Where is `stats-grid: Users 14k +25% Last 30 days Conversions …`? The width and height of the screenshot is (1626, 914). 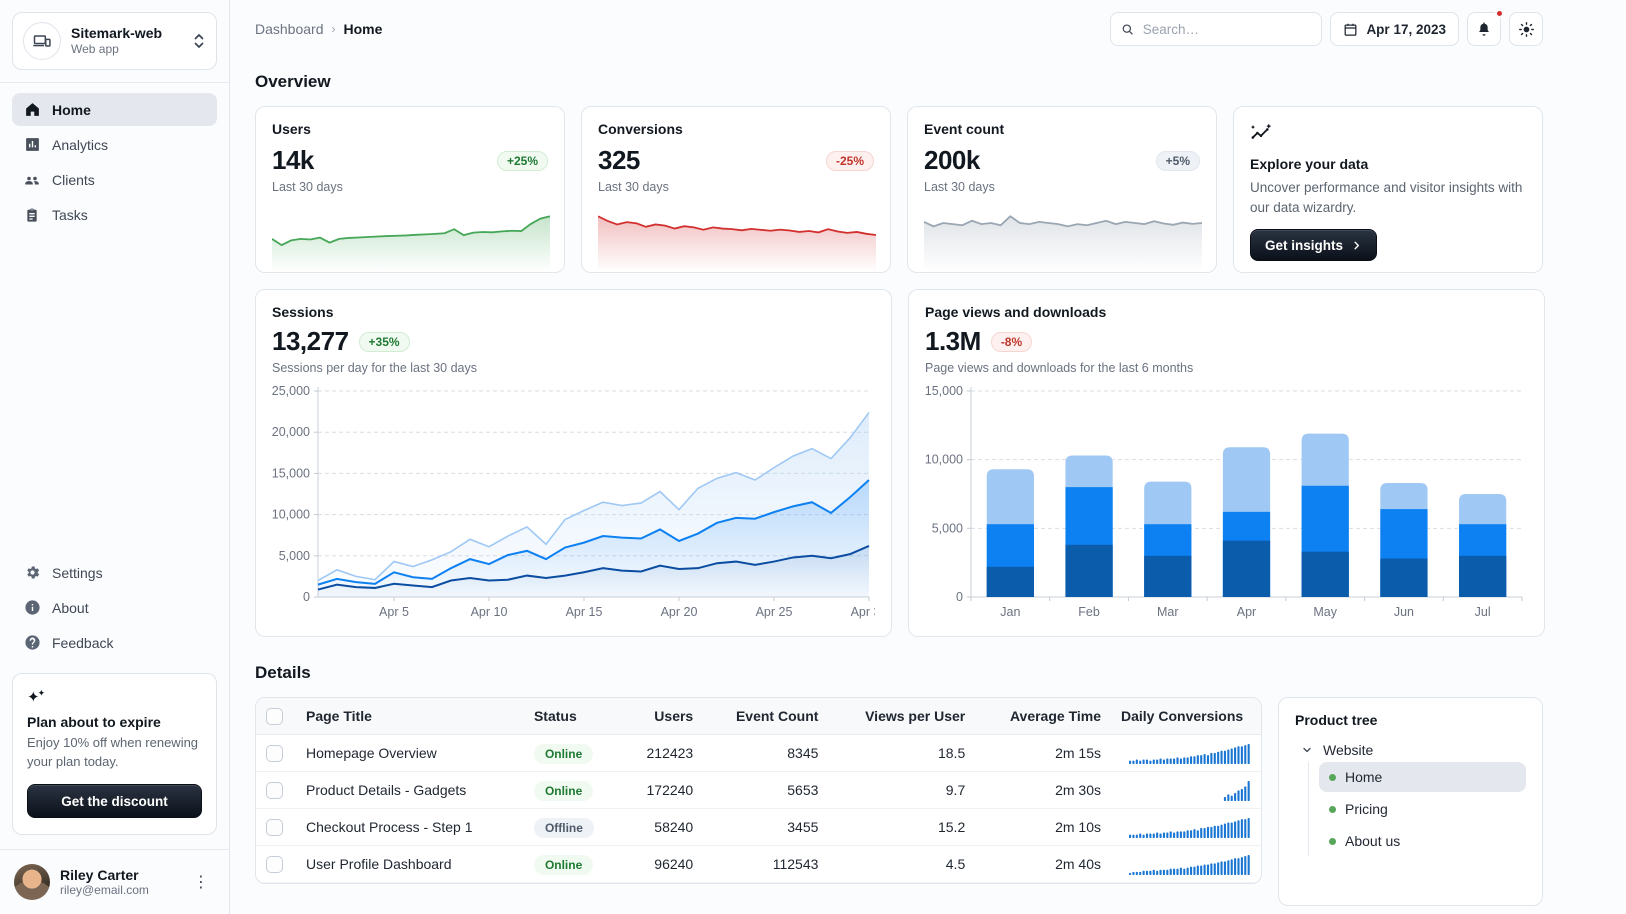 stats-grid: Users 14k +25% Last 30 days Conversions … is located at coordinates (899, 189).